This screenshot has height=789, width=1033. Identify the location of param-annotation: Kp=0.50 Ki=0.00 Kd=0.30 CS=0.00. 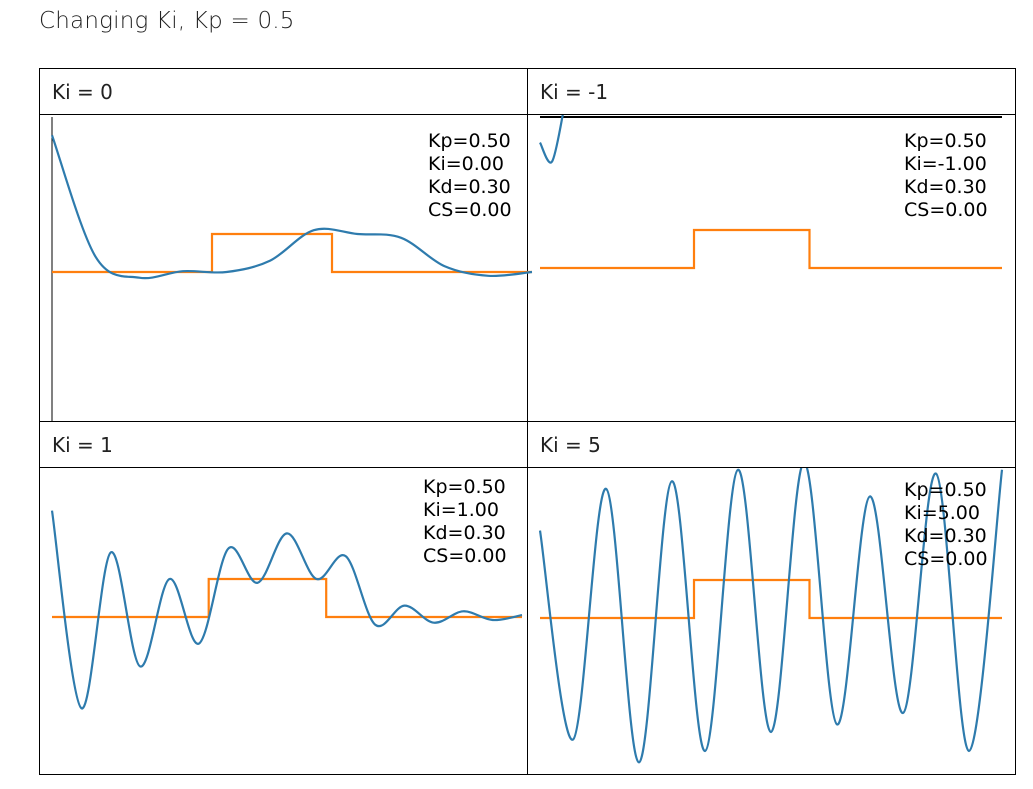
(470, 175).